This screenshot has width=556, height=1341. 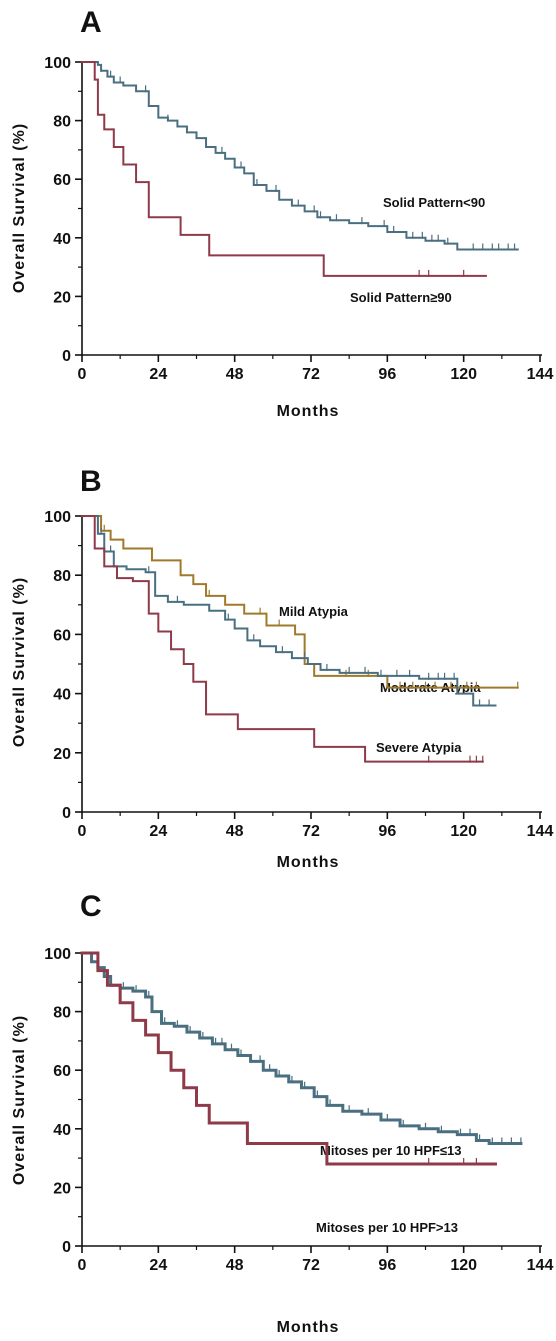 What do you see at coordinates (158, 1265) in the screenshot?
I see `x-tick-label-c-24: 24` at bounding box center [158, 1265].